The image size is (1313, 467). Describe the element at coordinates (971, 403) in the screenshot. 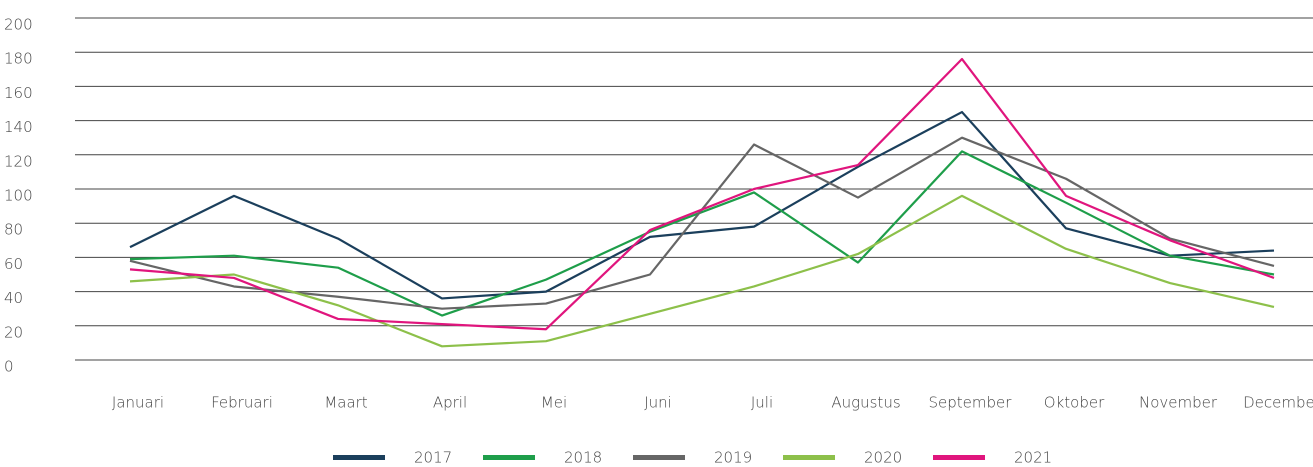

I see `x-tick-label: September` at that location.